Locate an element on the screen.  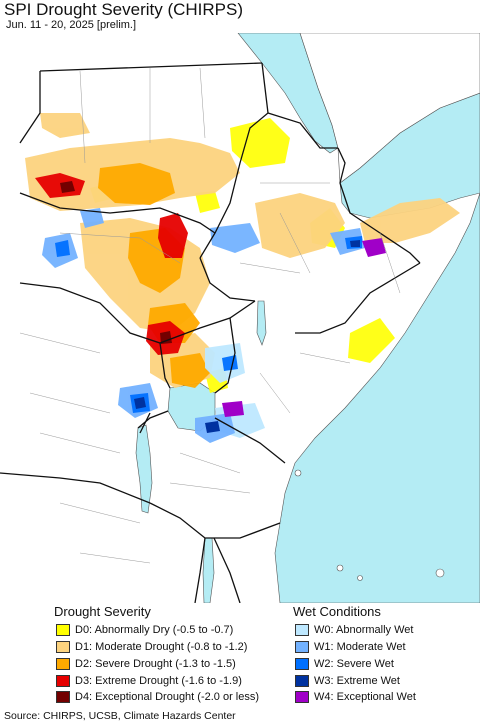
legend-label-w0: W0: Abnormally Wet is located at coordinates (364, 630).